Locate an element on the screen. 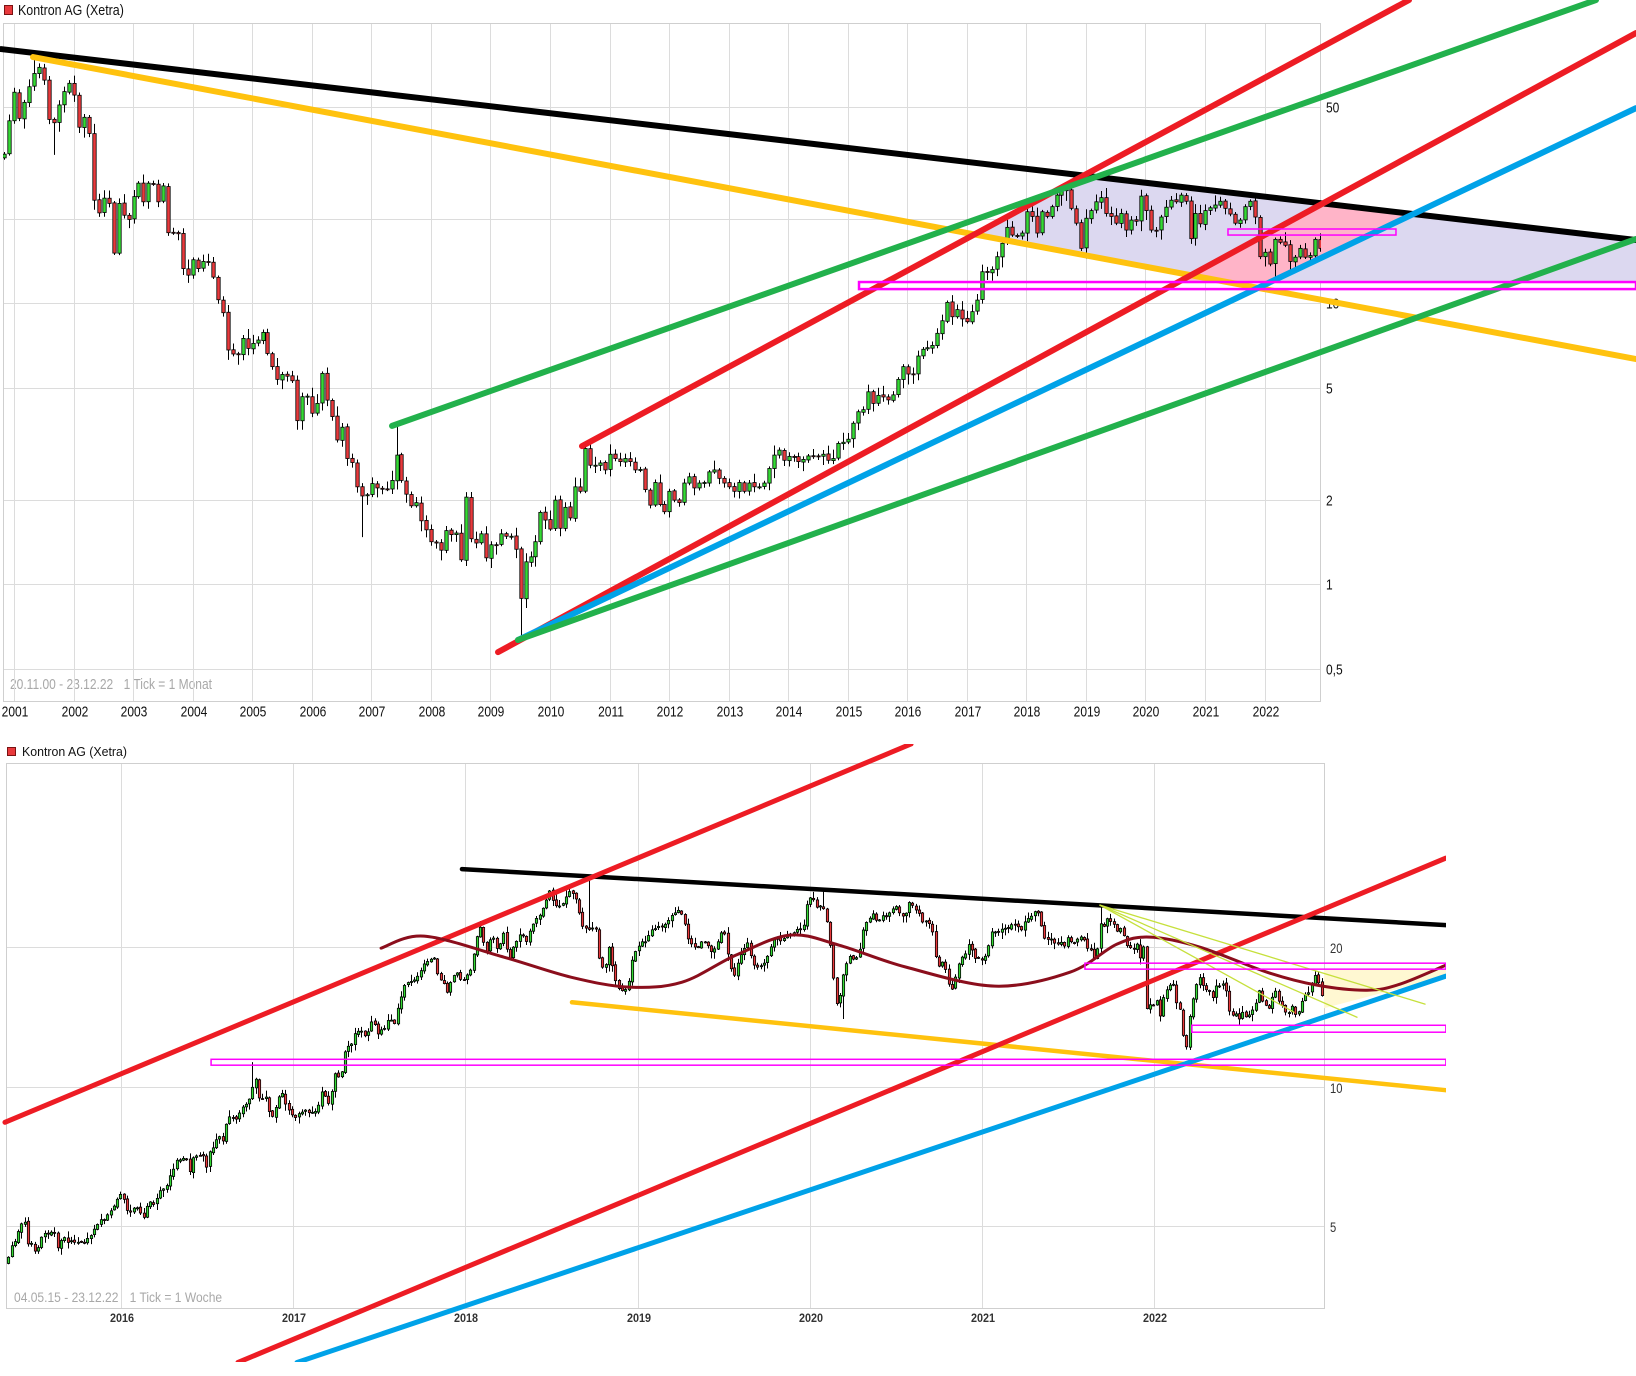 This screenshot has height=1376, width=1636. trendline-black-resistance is located at coordinates (818, 145).